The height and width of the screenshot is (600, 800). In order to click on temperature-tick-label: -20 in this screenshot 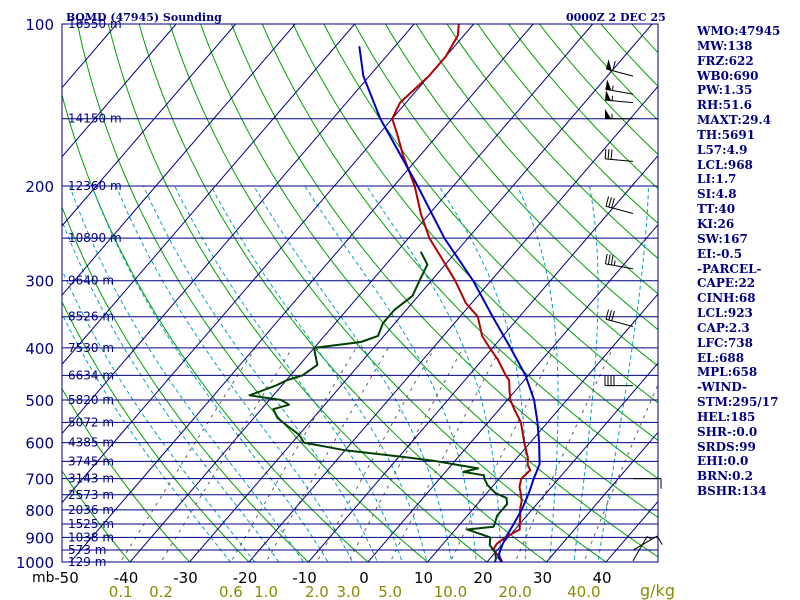, I will do `click(245, 578)`.